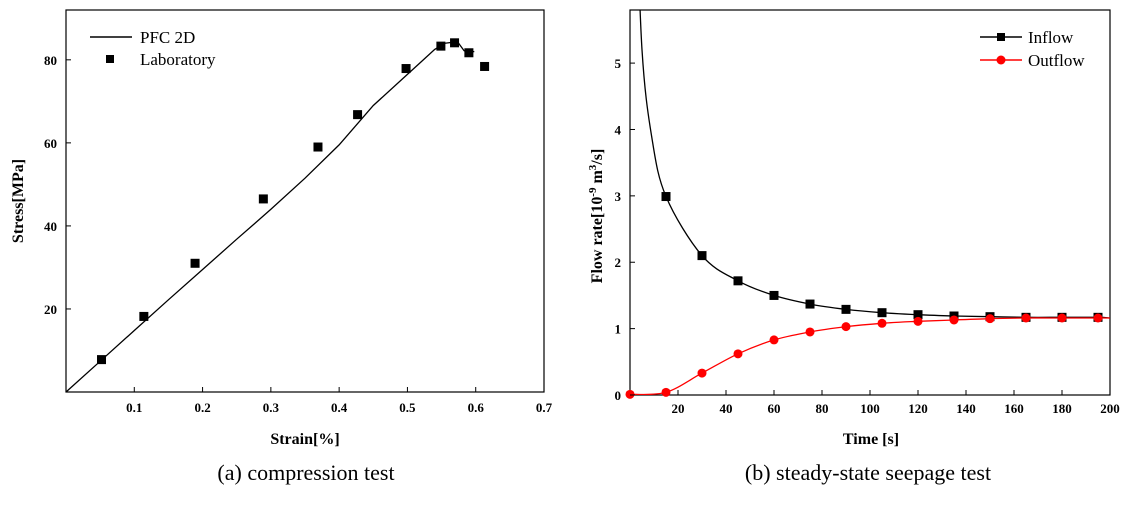 The height and width of the screenshot is (507, 1129). I want to click on x-tick-label-a: 0.4, so click(339, 407).